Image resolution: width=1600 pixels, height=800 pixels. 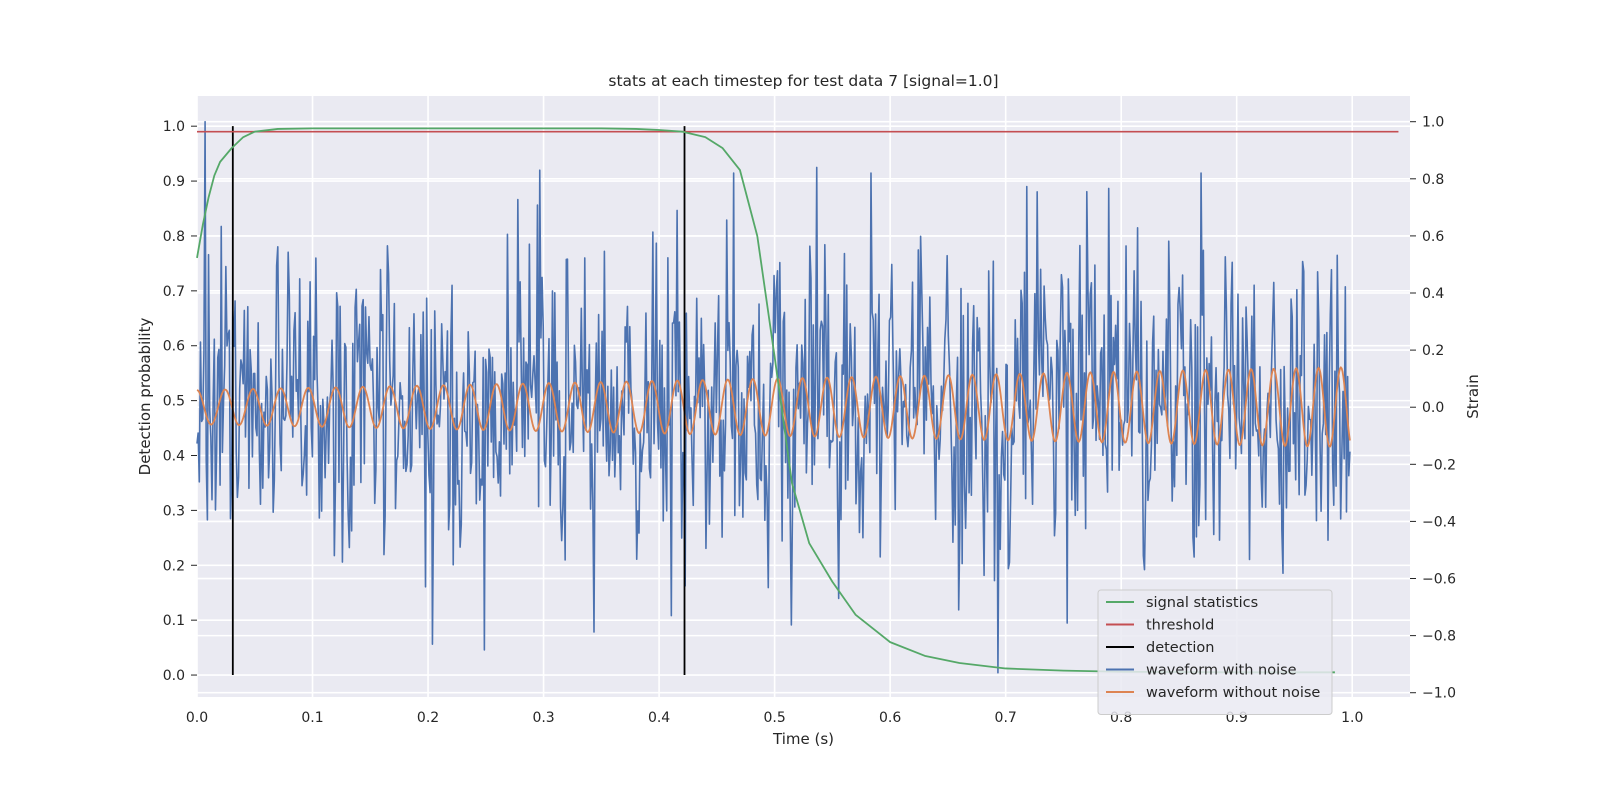 What do you see at coordinates (1439, 694) in the screenshot?
I see `y-right-tick-label: −1.0` at bounding box center [1439, 694].